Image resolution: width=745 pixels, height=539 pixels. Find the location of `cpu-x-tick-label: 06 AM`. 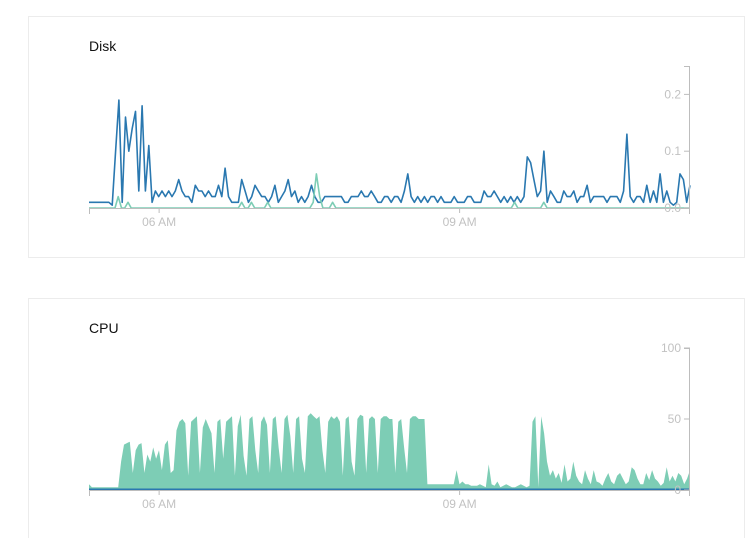

cpu-x-tick-label: 06 AM is located at coordinates (159, 504).